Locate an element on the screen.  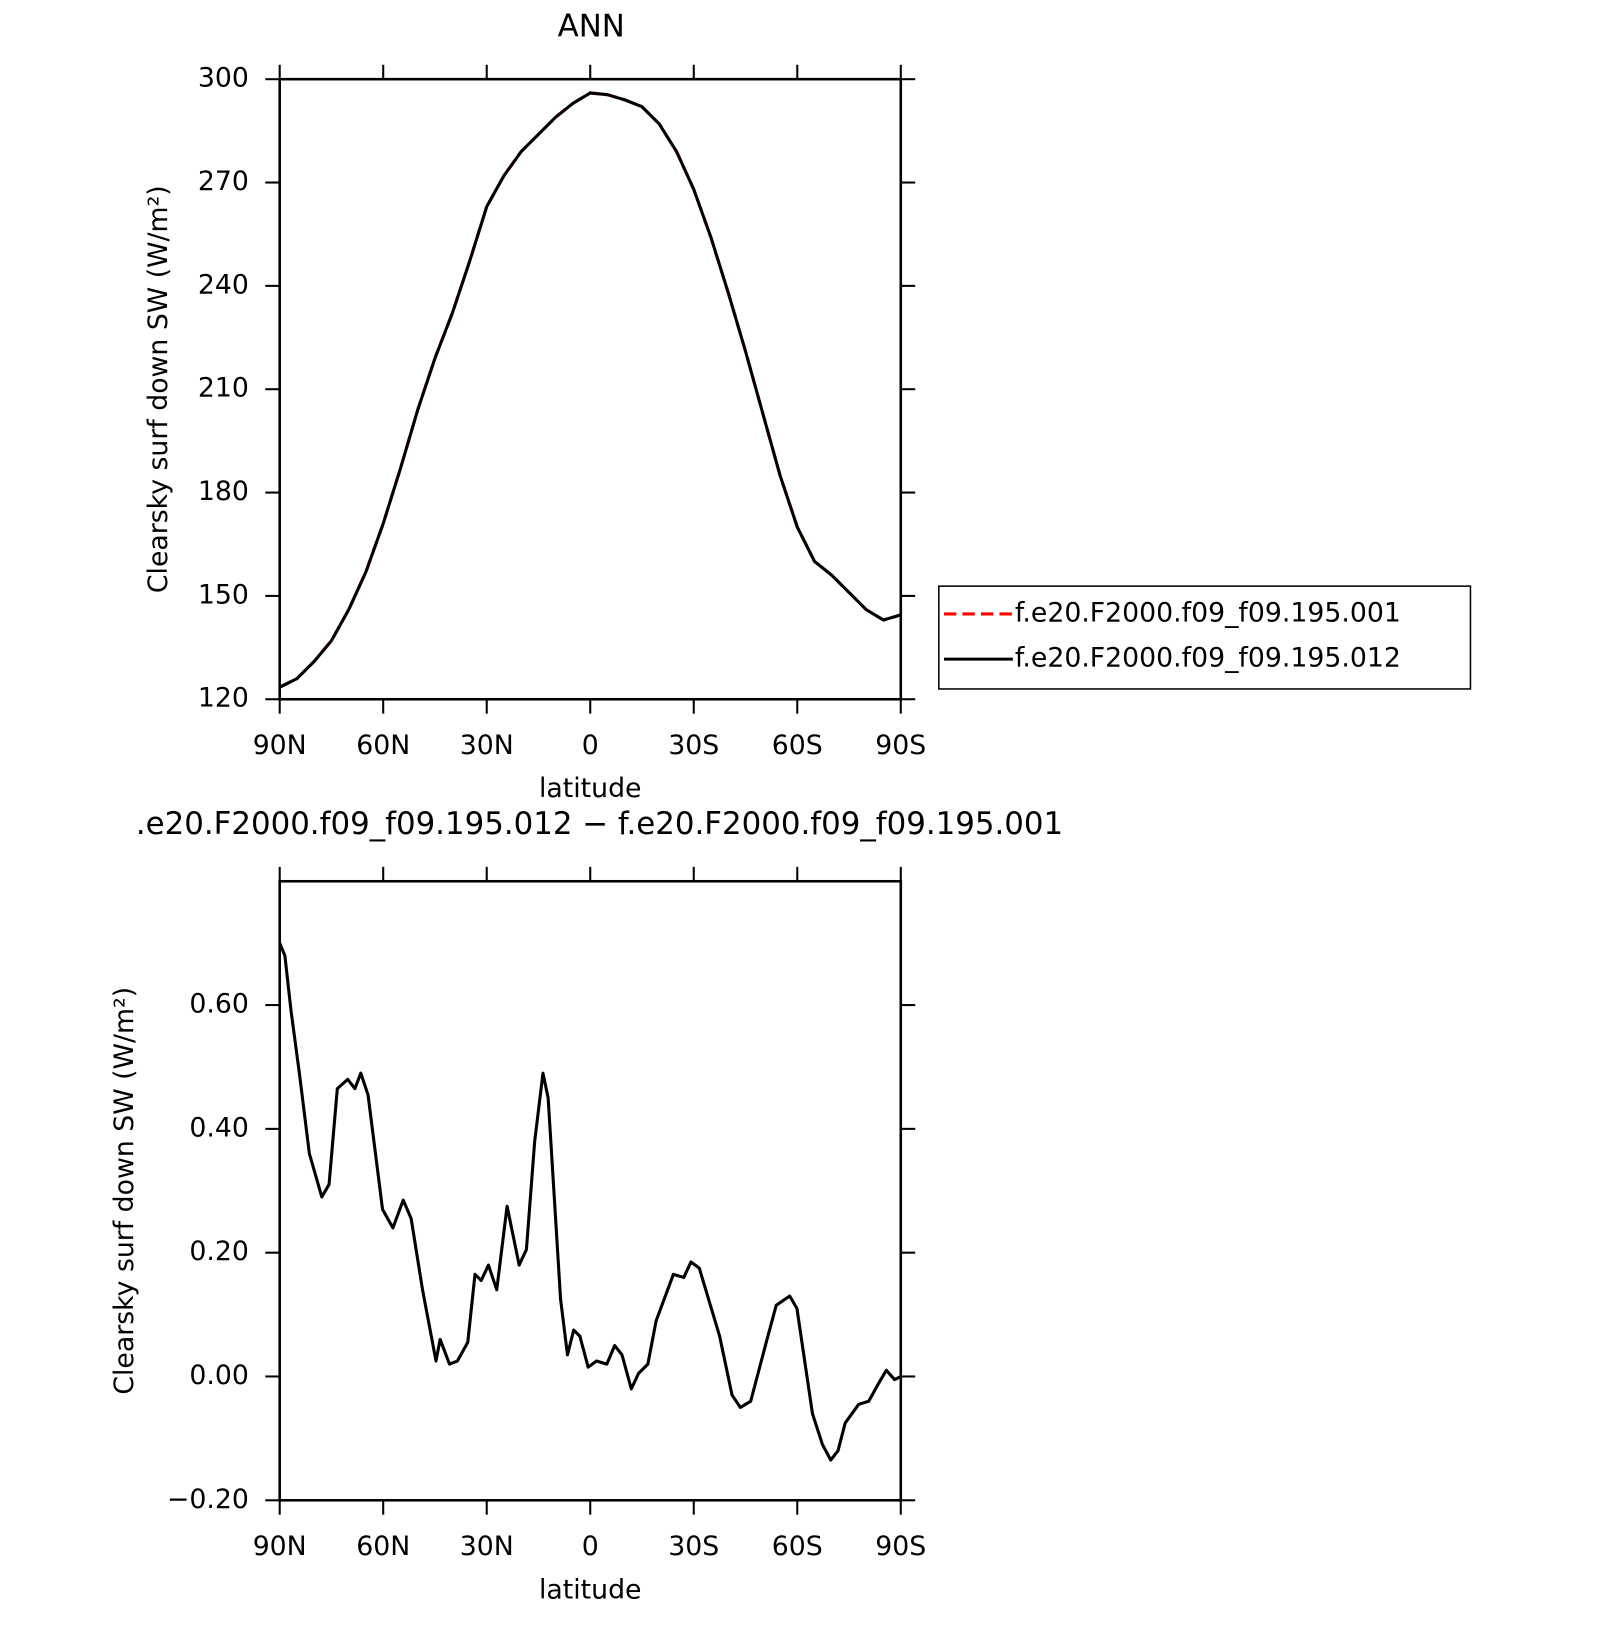
legend-label: f.e20.F2000.f09_f09.195.001 is located at coordinates (1208, 612).